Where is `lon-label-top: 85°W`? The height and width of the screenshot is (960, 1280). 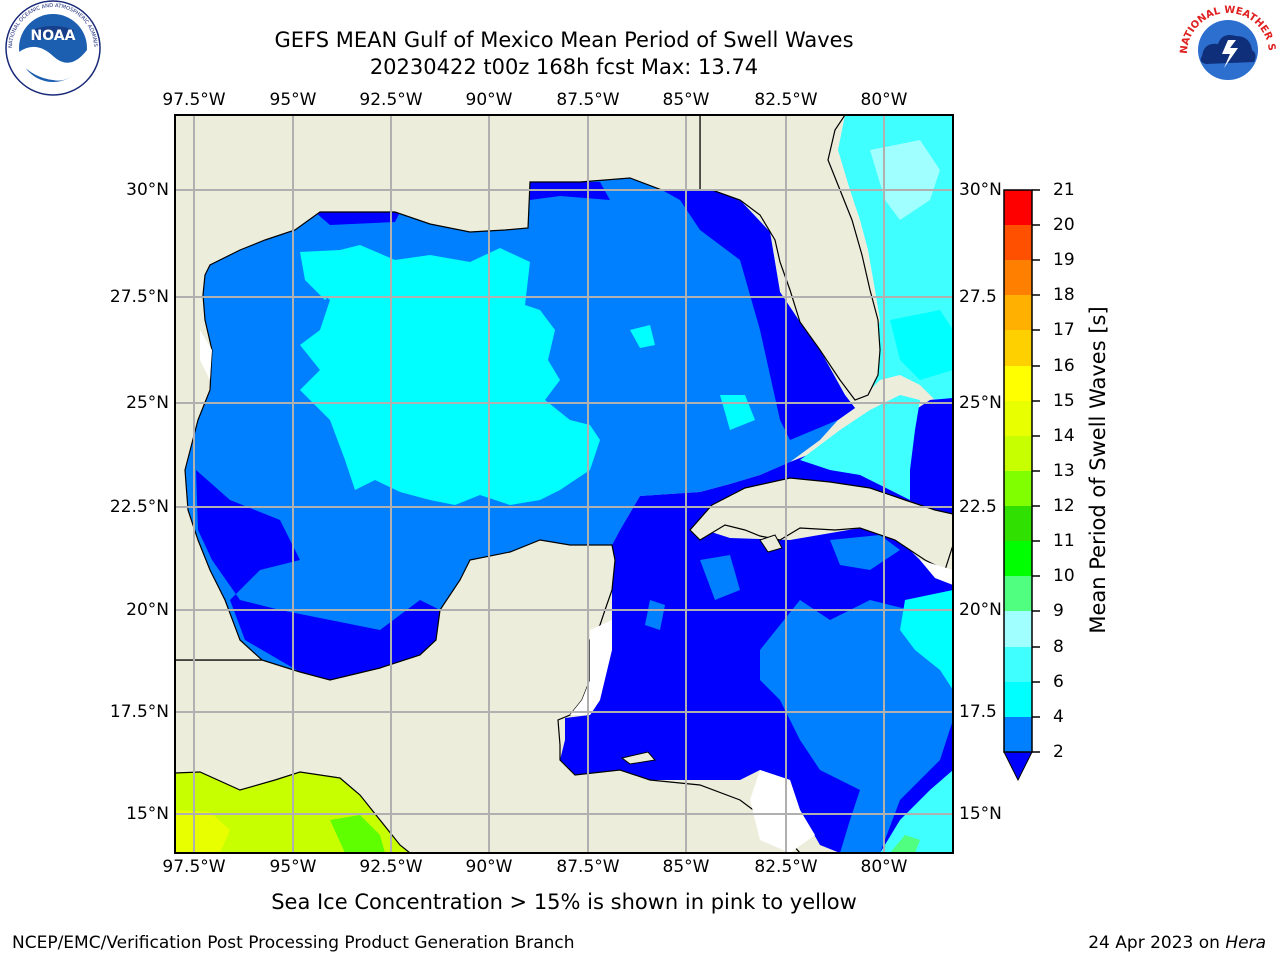
lon-label-top: 85°W is located at coordinates (686, 100).